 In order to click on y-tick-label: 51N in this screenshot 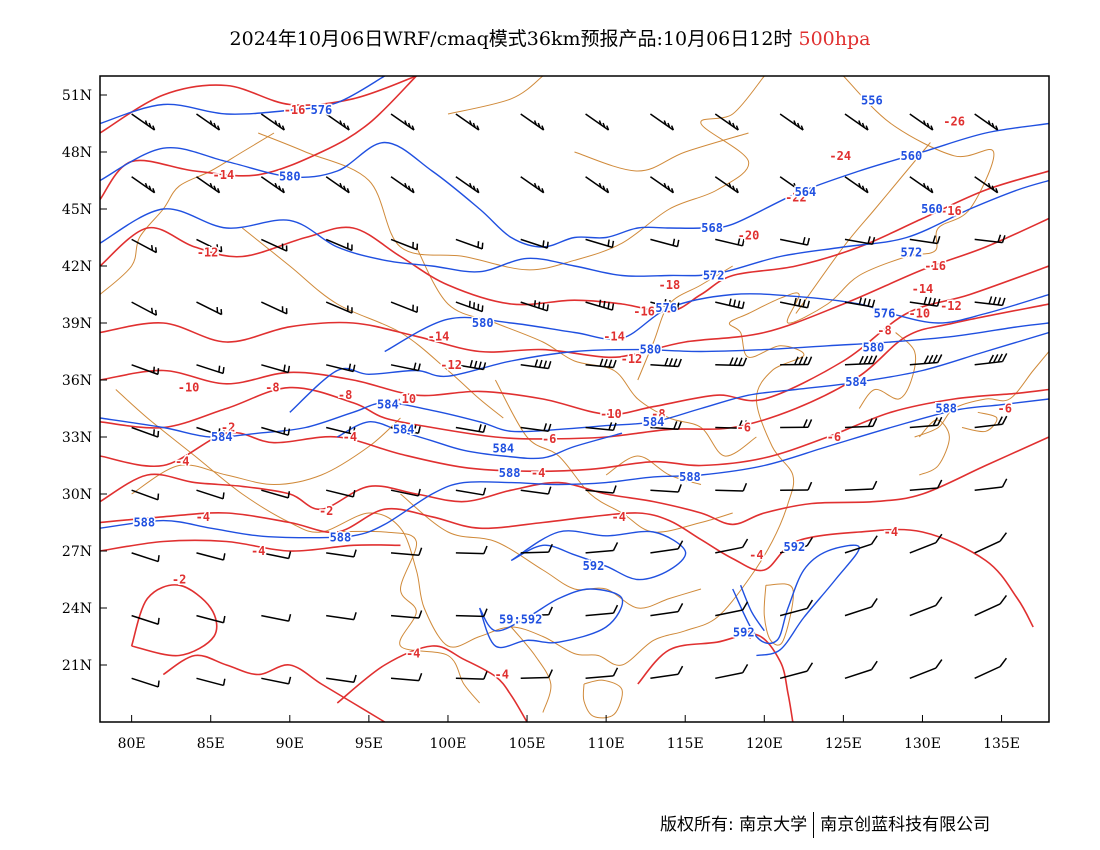, I will do `click(77, 96)`.